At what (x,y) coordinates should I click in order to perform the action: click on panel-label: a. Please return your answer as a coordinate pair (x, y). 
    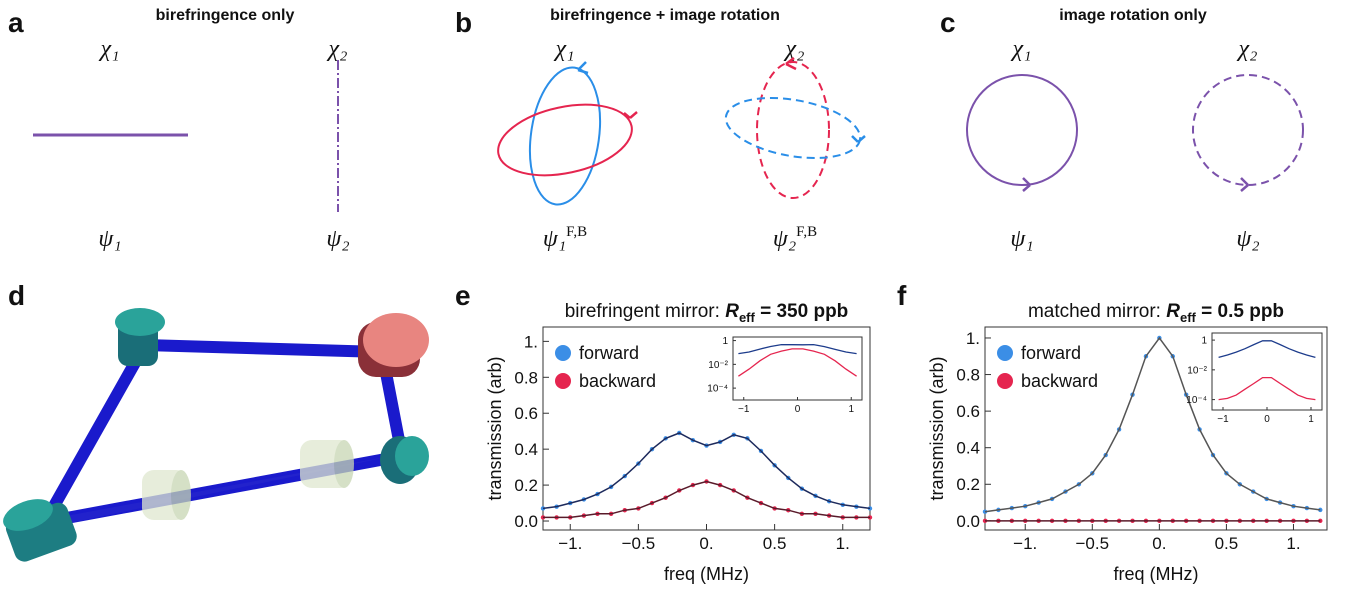
    Looking at the image, I should click on (16, 22).